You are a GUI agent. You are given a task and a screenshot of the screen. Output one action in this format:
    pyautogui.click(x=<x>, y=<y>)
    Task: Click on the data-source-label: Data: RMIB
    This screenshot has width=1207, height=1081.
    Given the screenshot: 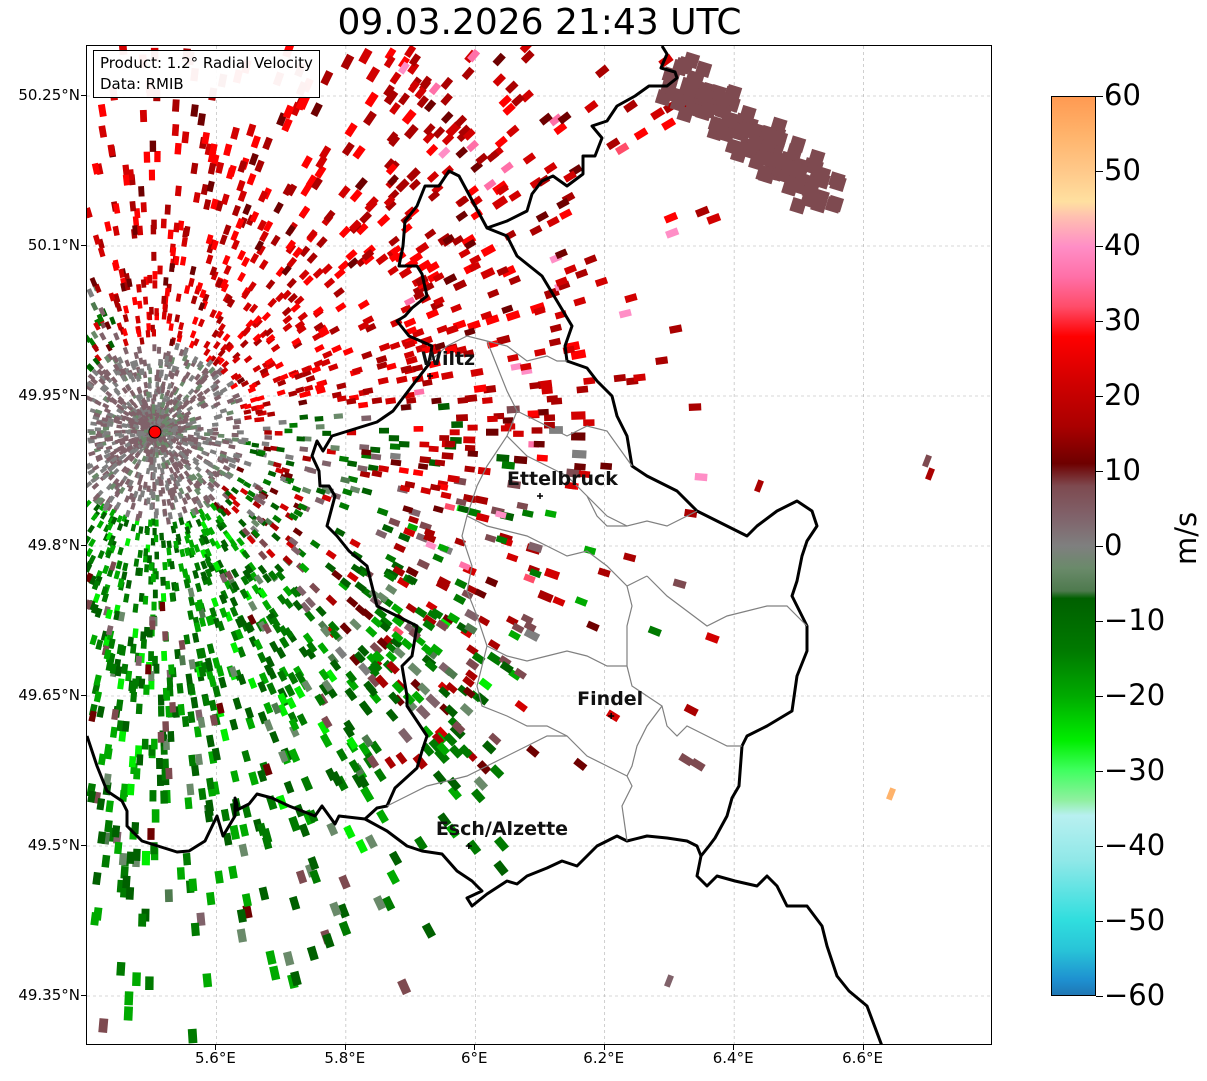 What is the action you would take?
    pyautogui.click(x=142, y=84)
    